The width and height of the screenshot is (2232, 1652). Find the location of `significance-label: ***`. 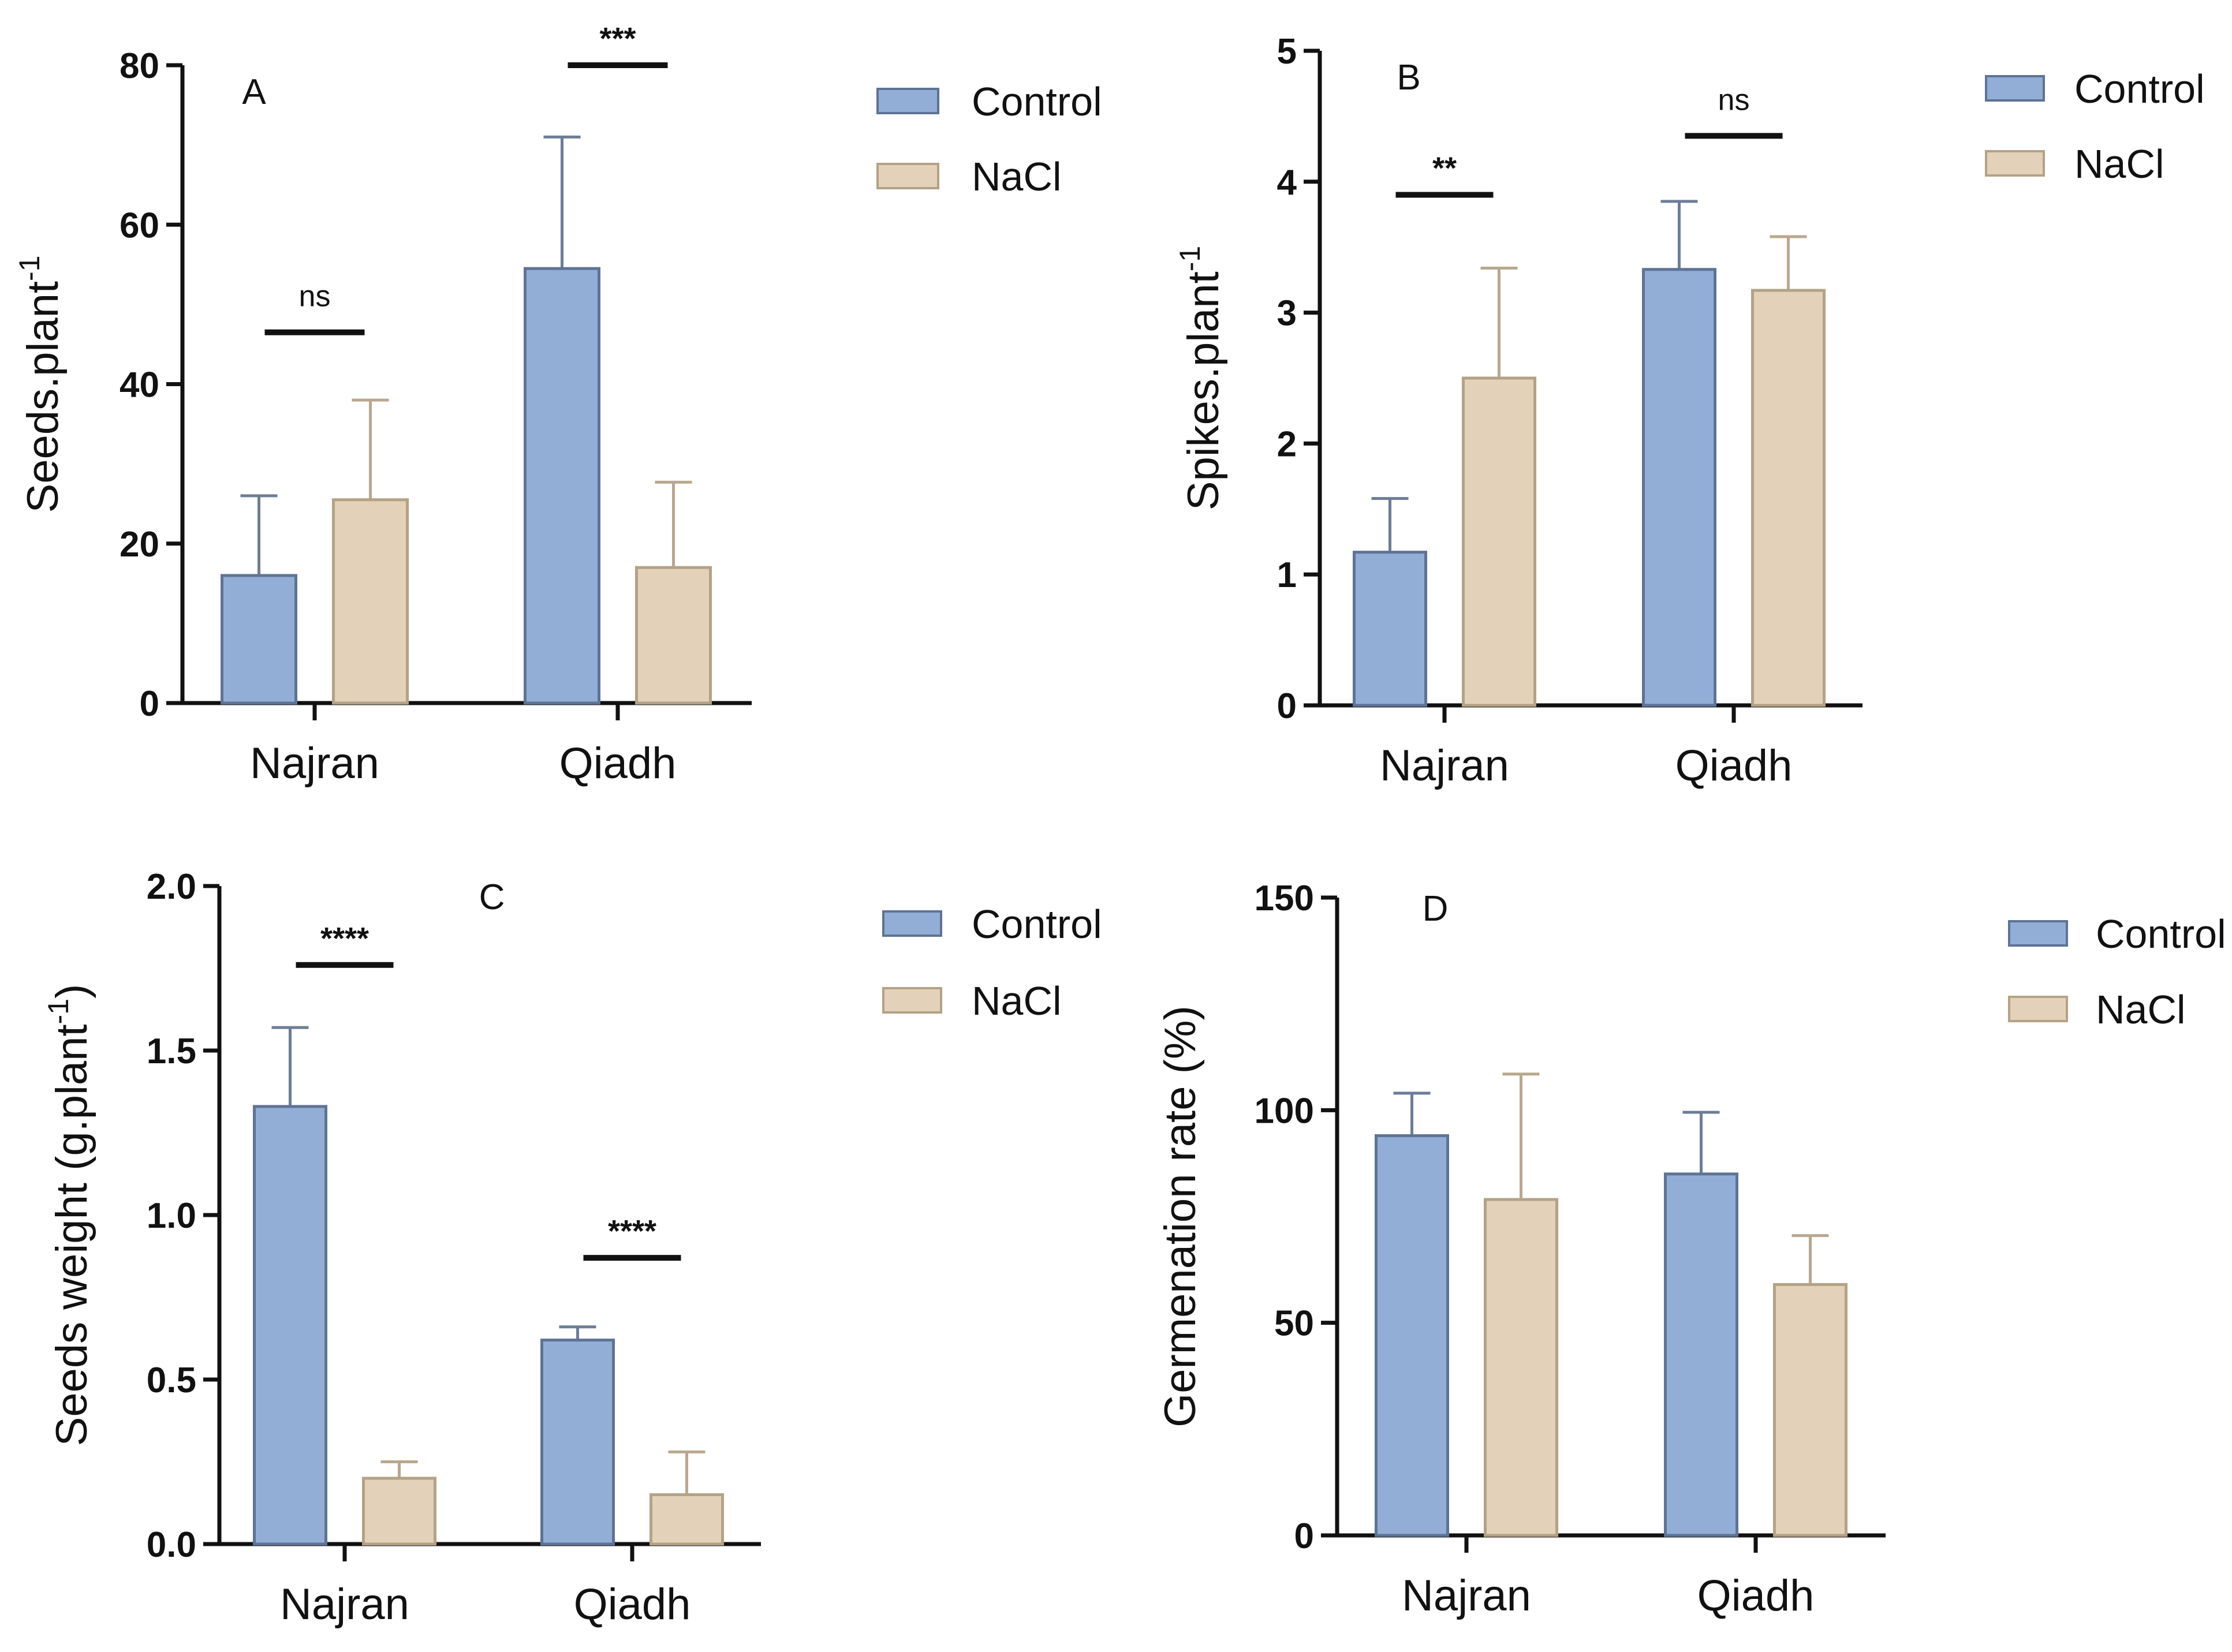

significance-label: *** is located at coordinates (617, 38).